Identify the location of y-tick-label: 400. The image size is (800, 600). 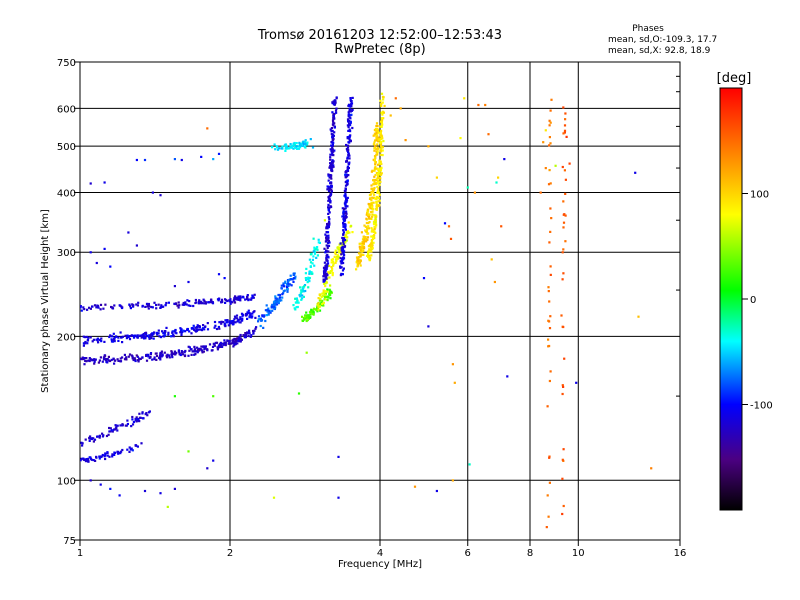
(66, 193).